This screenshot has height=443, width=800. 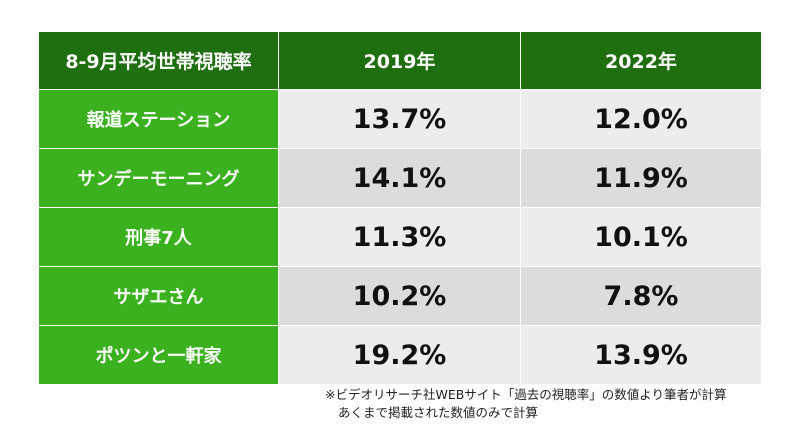 I want to click on column-header-2019: 2019年, so click(x=399, y=60).